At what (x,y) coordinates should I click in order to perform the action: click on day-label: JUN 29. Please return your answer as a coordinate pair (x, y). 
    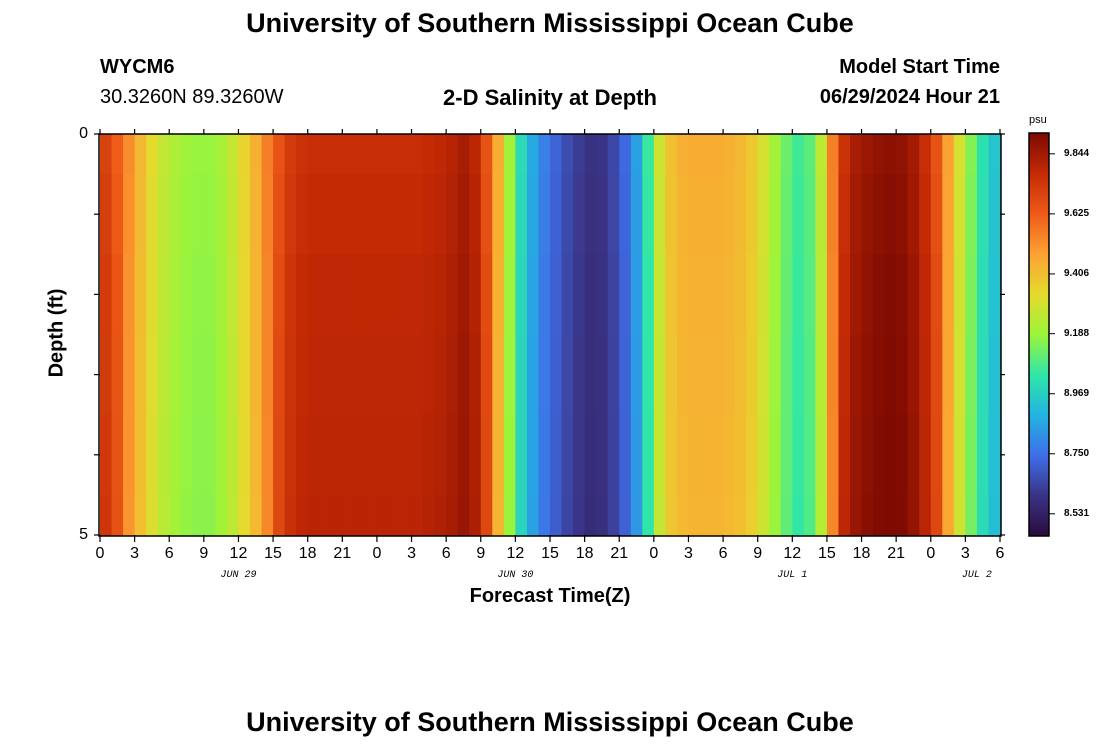
    Looking at the image, I should click on (238, 575).